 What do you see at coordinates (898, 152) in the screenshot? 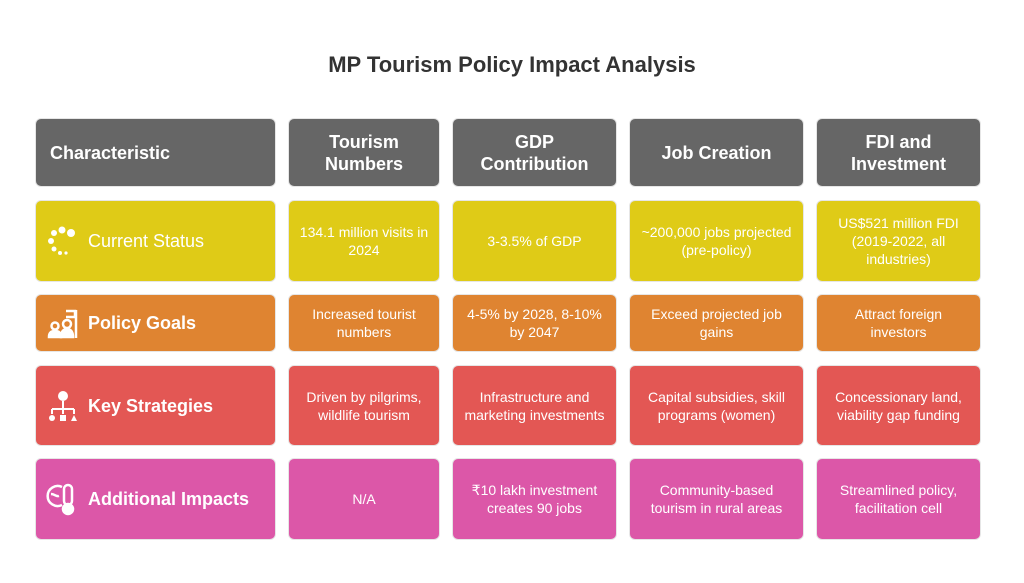
I see `header-fdi-investment: FDI and Investment` at bounding box center [898, 152].